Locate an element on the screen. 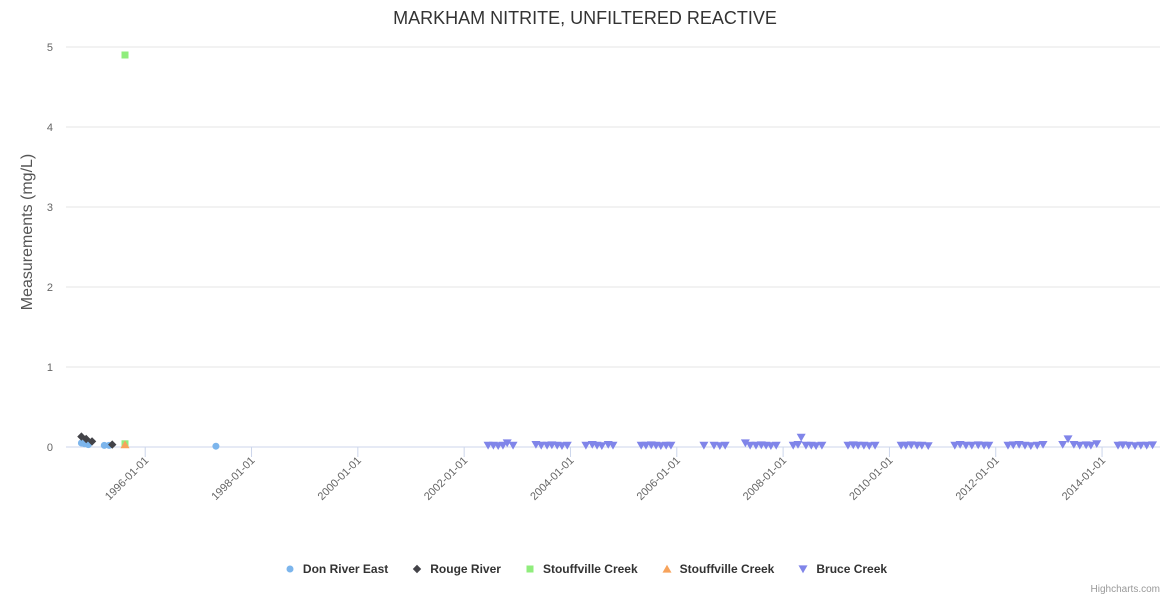 The width and height of the screenshot is (1170, 600). x-tick-label: 2006-01-01 is located at coordinates (659, 479).